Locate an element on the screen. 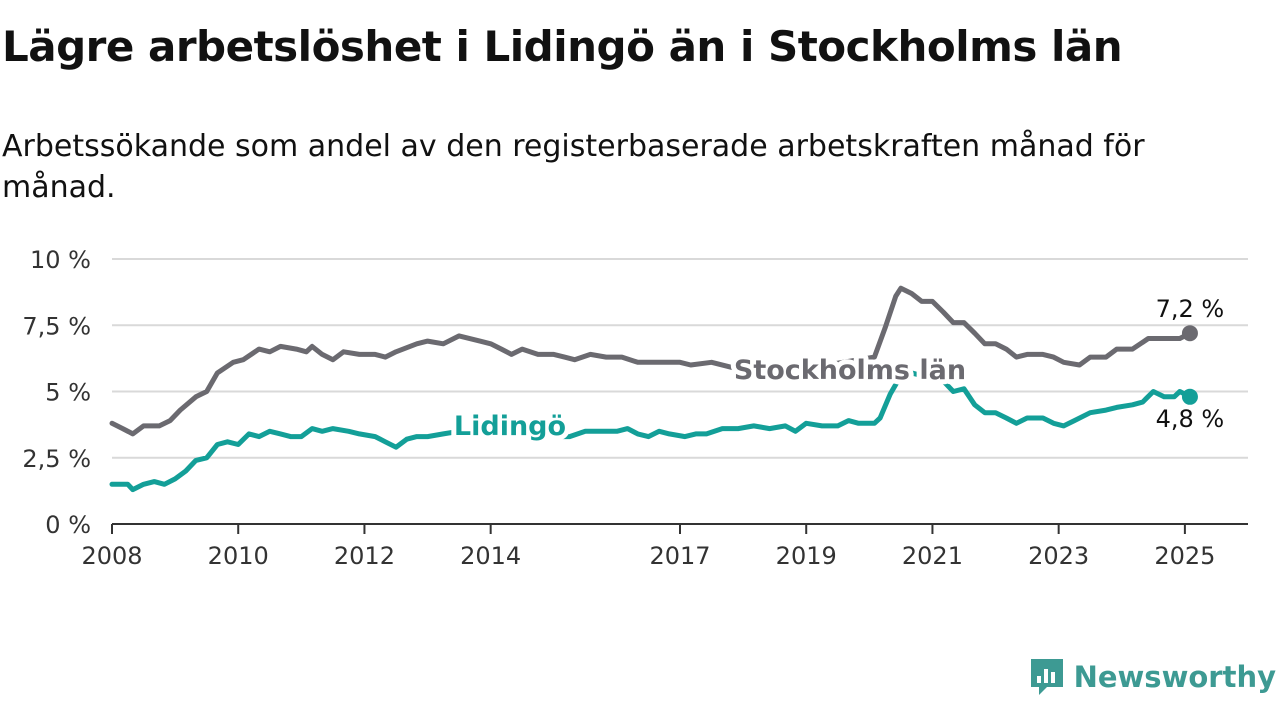 Image resolution: width=1280 pixels, height=720 pixels. y-axis-tick-labels: 0 % 2,5 % 5 % 7,5 % 10 % is located at coordinates (56, 392).